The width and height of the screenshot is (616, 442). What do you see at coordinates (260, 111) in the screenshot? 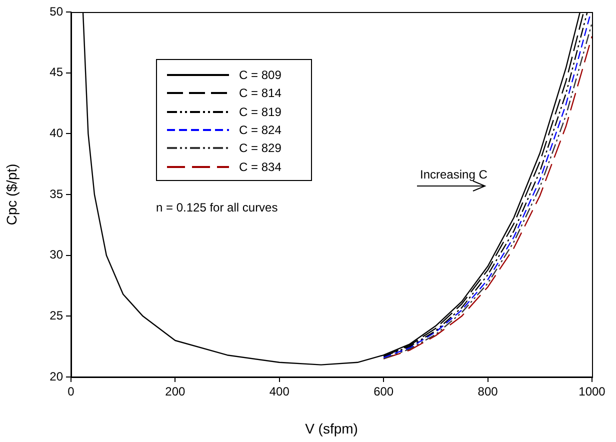
I see `legend-label: C = 819` at bounding box center [260, 111].